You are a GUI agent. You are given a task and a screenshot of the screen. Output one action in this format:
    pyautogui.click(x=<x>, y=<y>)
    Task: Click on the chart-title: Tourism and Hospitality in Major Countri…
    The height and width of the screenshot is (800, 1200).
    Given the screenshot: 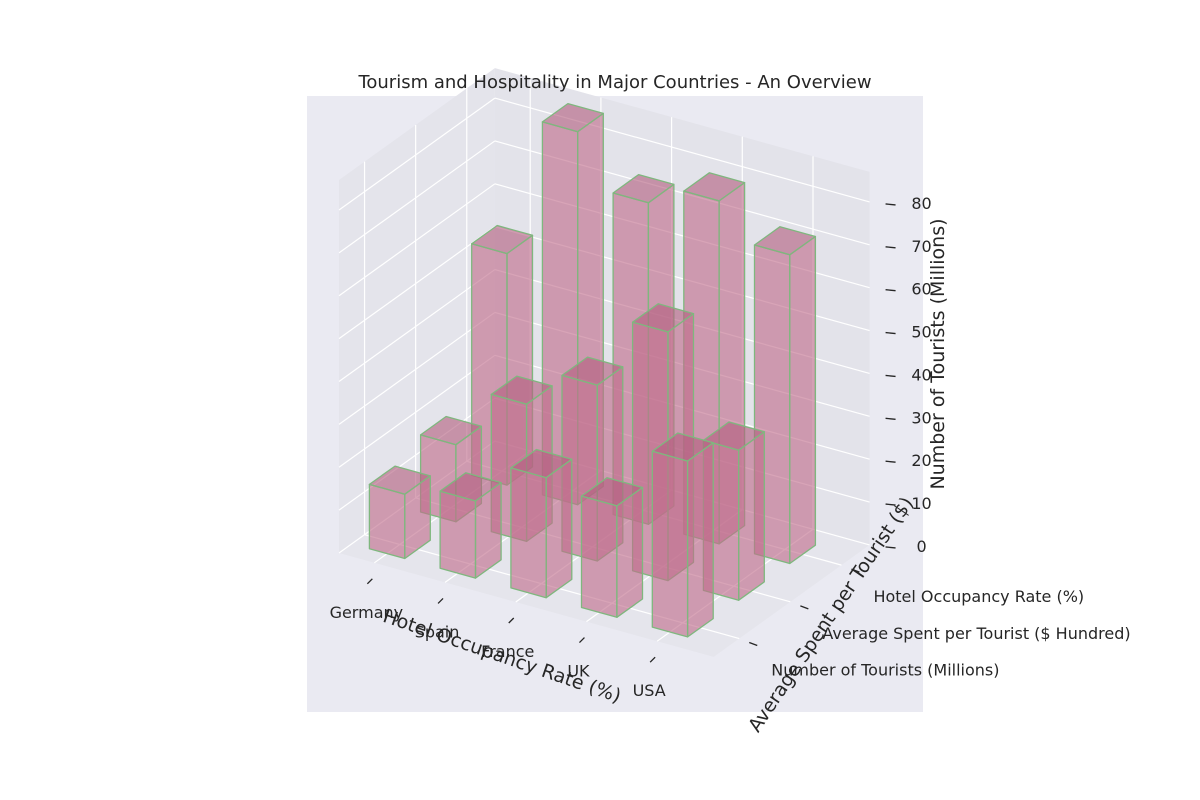 What is the action you would take?
    pyautogui.click(x=614, y=82)
    